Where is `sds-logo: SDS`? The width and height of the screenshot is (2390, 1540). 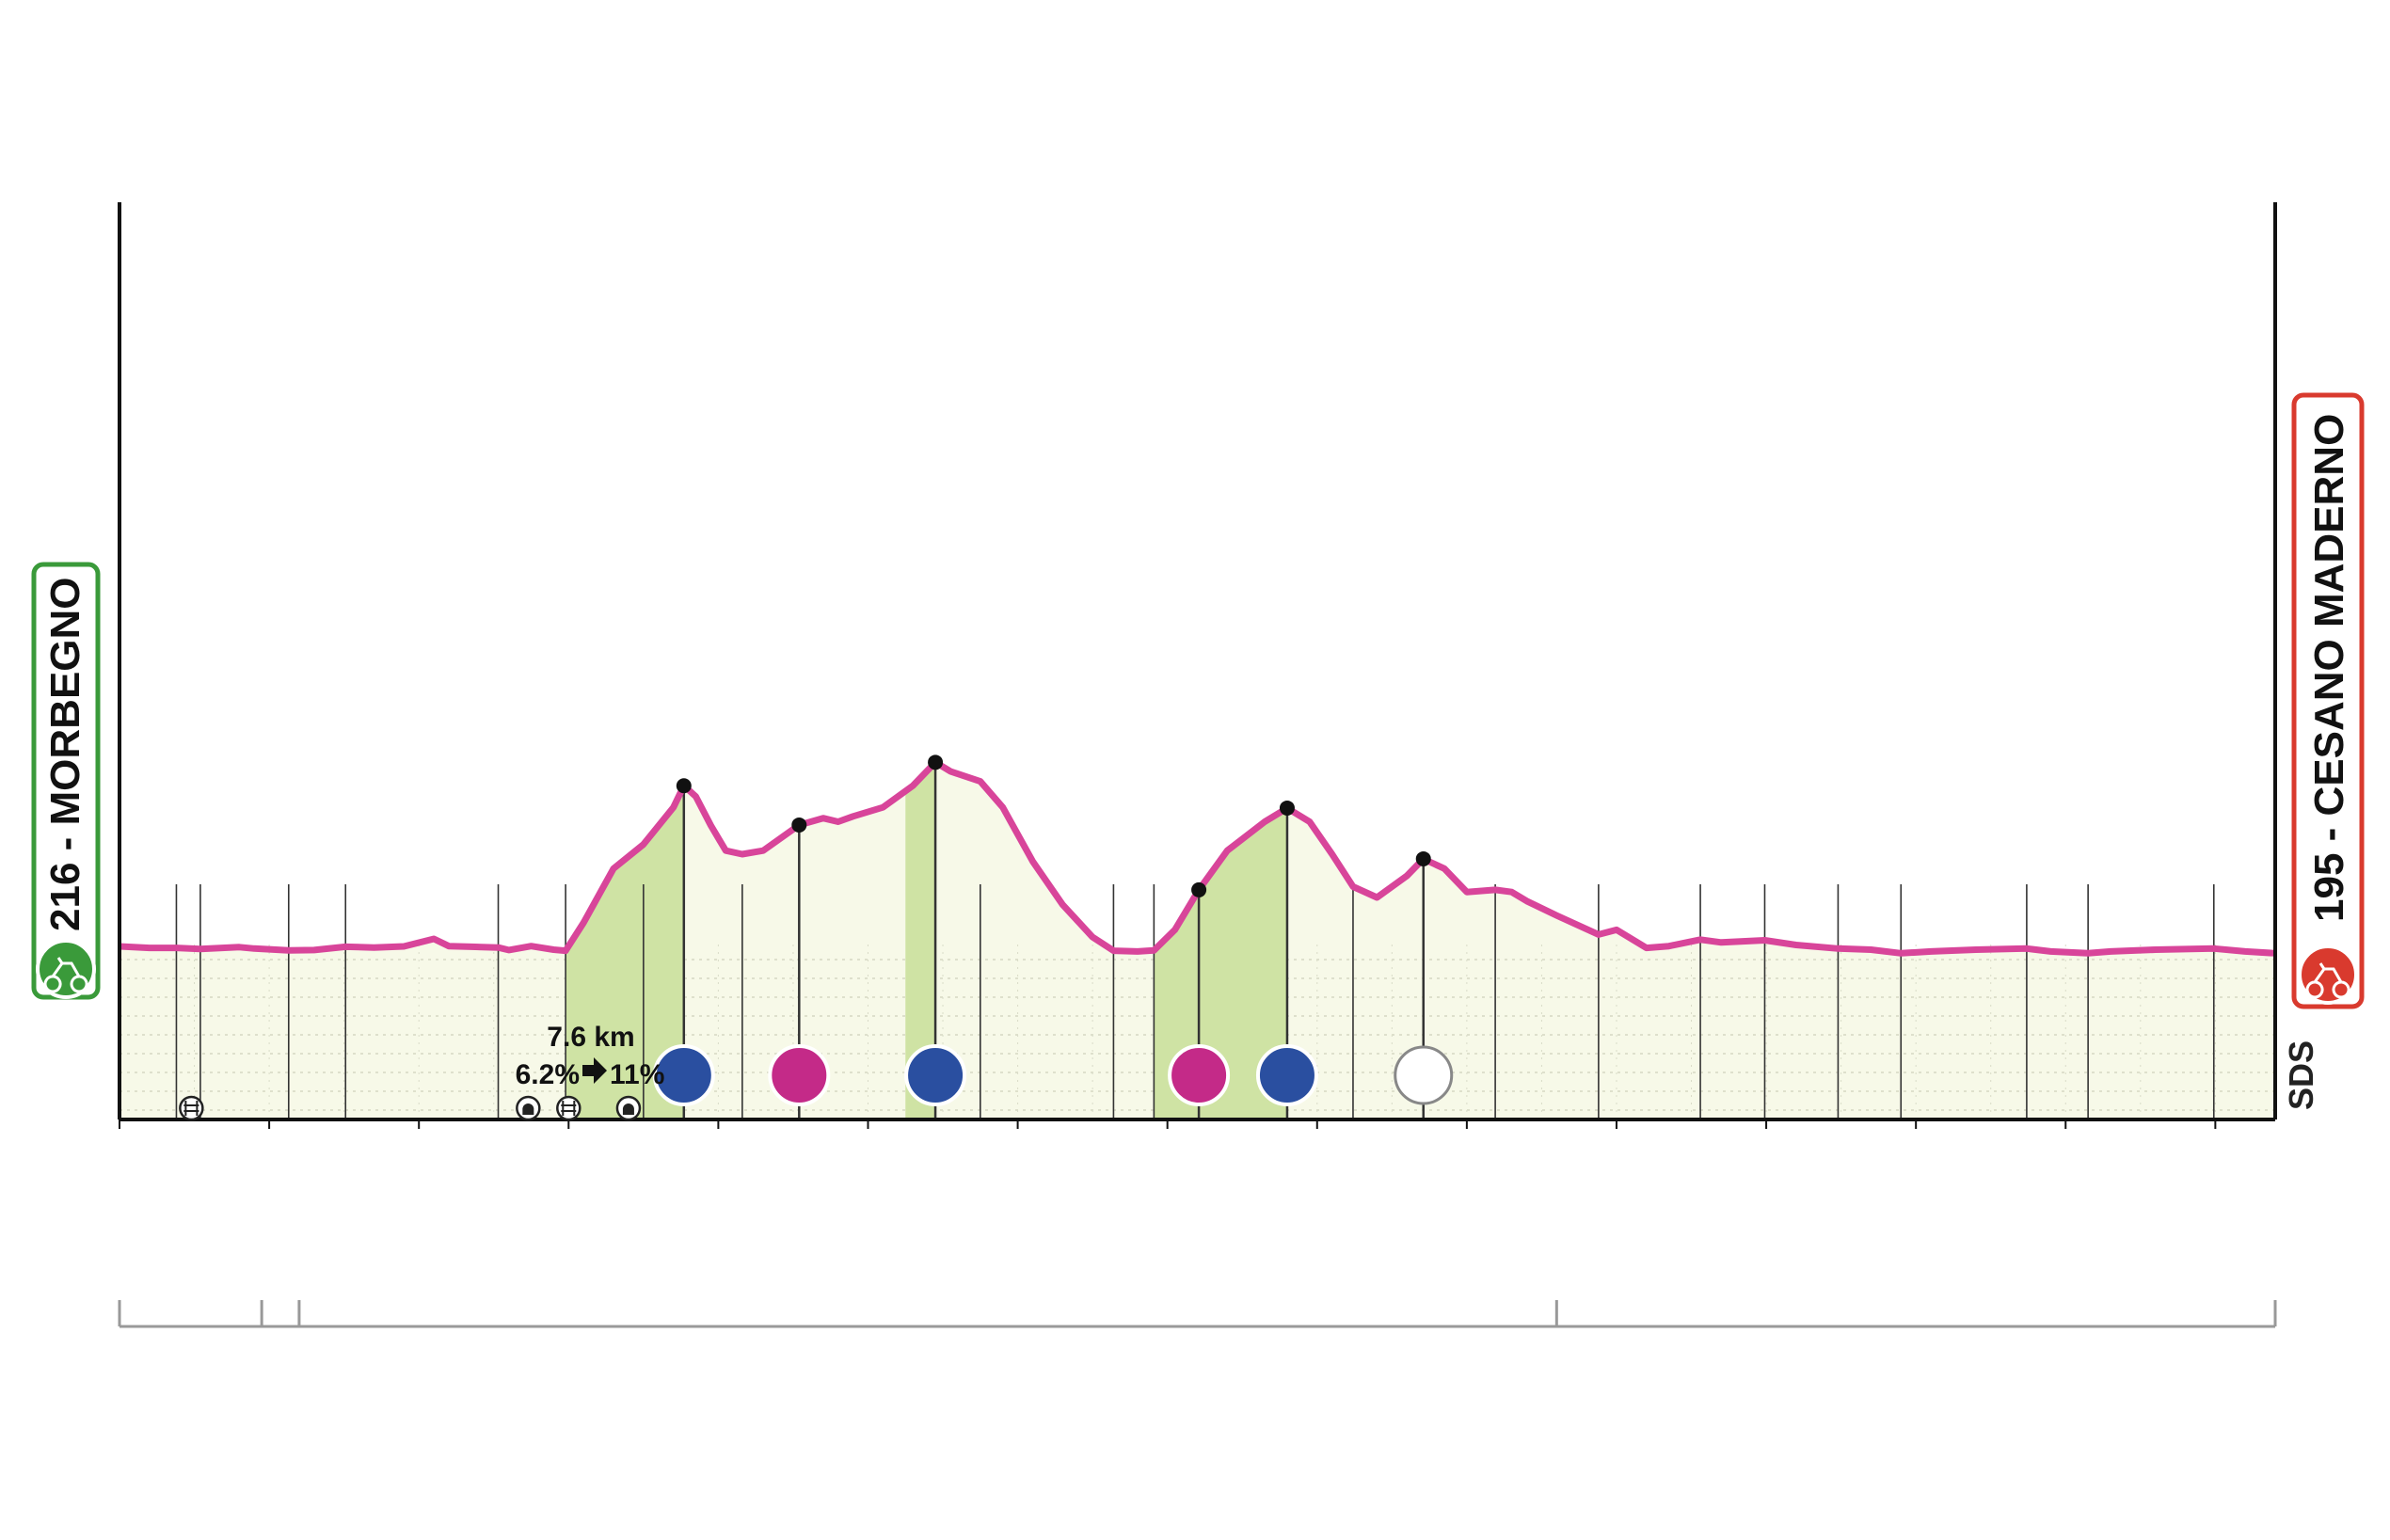 sds-logo: SDS is located at coordinates (2301, 1075).